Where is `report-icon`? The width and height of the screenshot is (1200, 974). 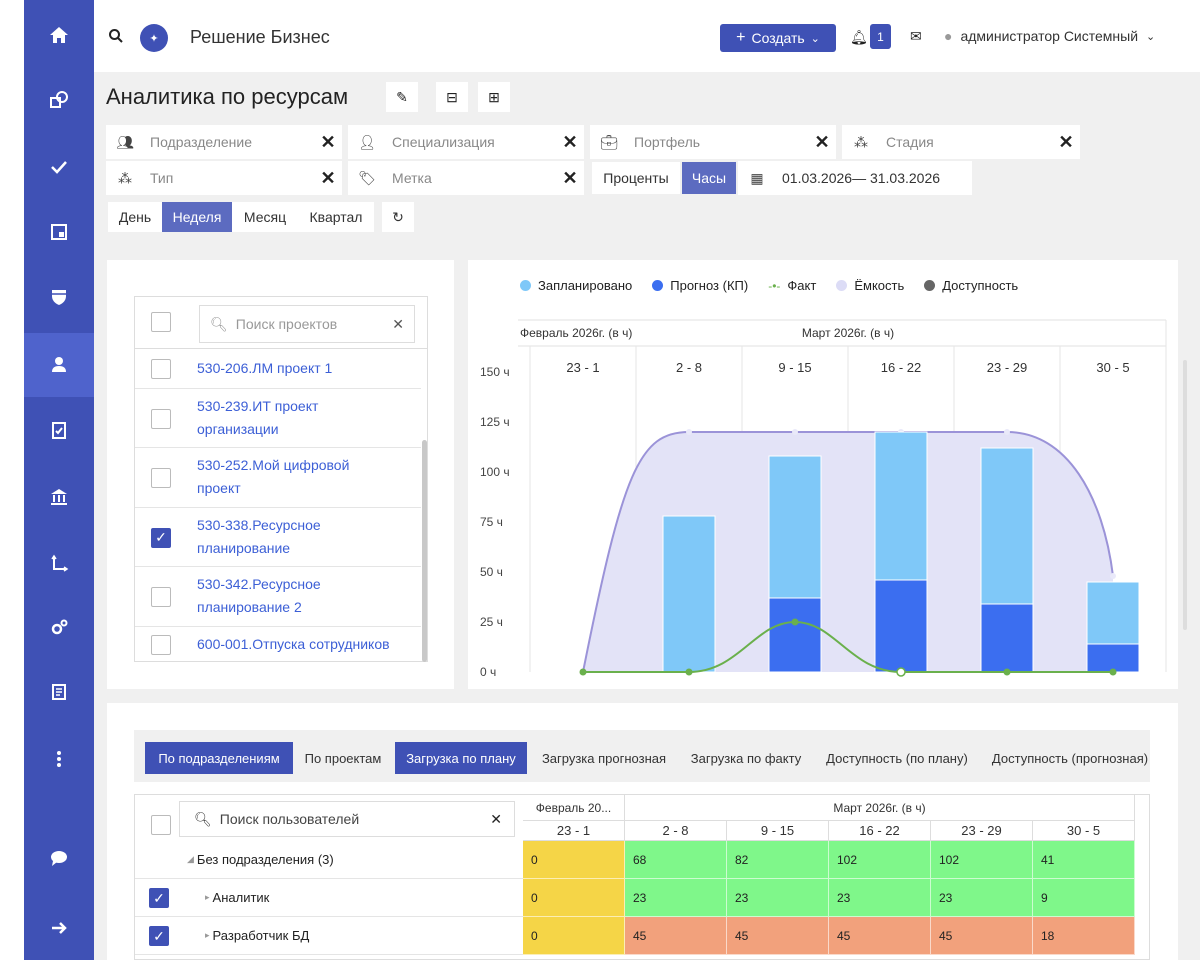 report-icon is located at coordinates (59, 692).